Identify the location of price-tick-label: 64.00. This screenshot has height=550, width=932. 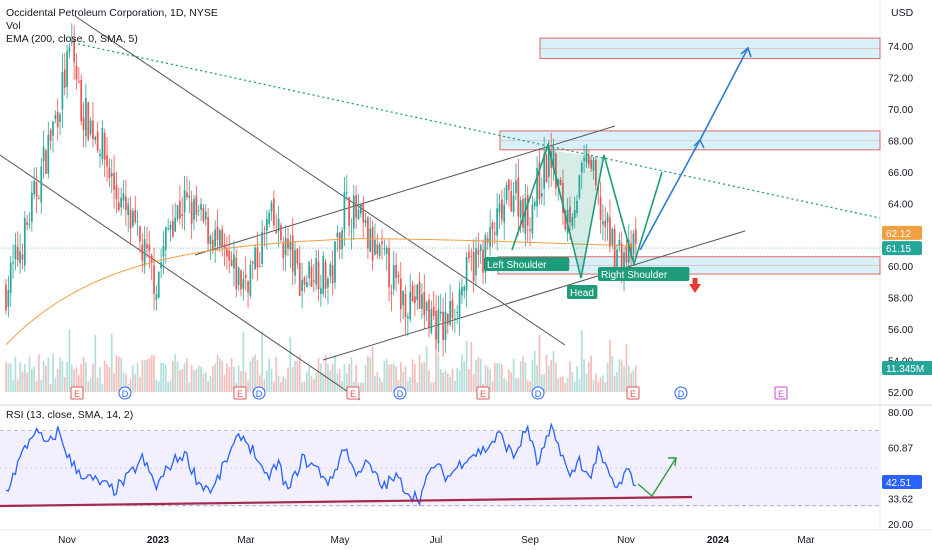
(900, 204).